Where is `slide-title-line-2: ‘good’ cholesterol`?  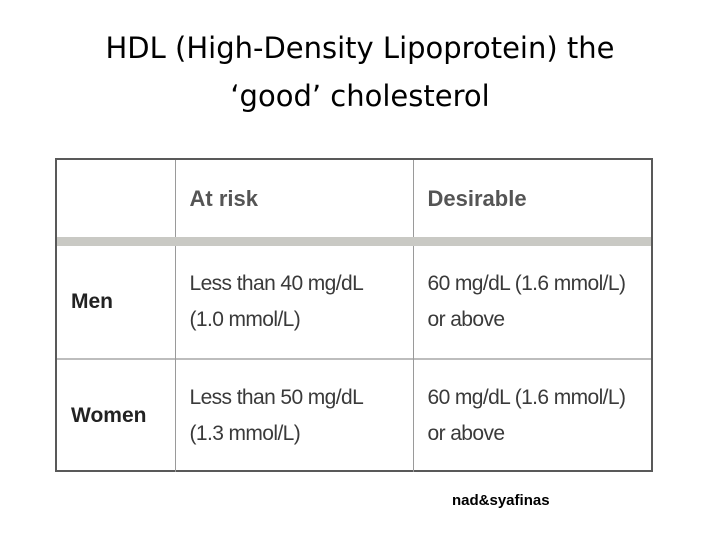
slide-title-line-2: ‘good’ cholesterol is located at coordinates (360, 96).